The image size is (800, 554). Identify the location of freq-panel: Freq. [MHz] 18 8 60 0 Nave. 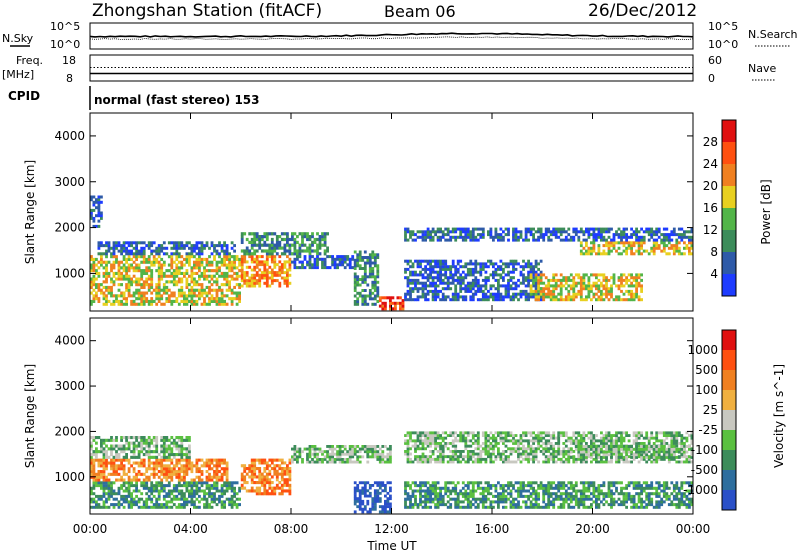
(389, 69).